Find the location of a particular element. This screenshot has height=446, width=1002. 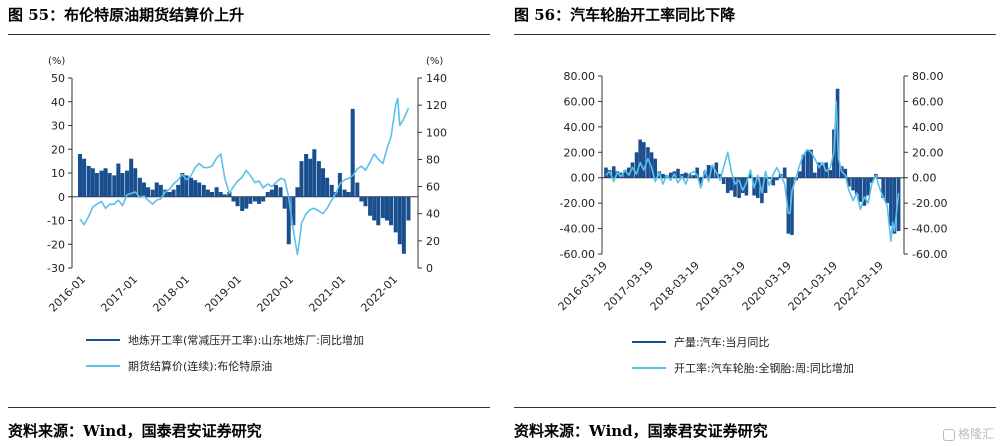

right-tick-label: 100 is located at coordinates (436, 132).